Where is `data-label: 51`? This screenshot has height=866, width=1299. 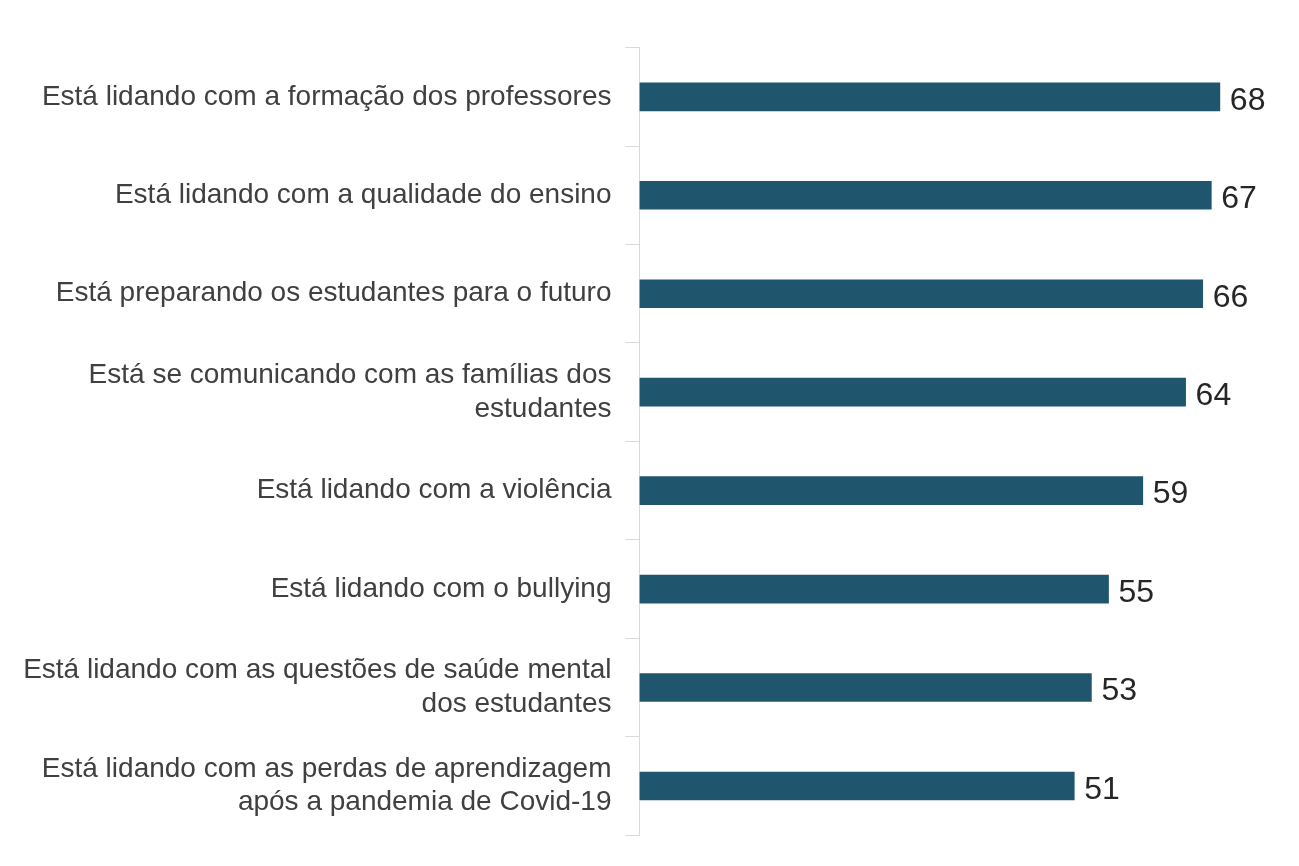 data-label: 51 is located at coordinates (1102, 787).